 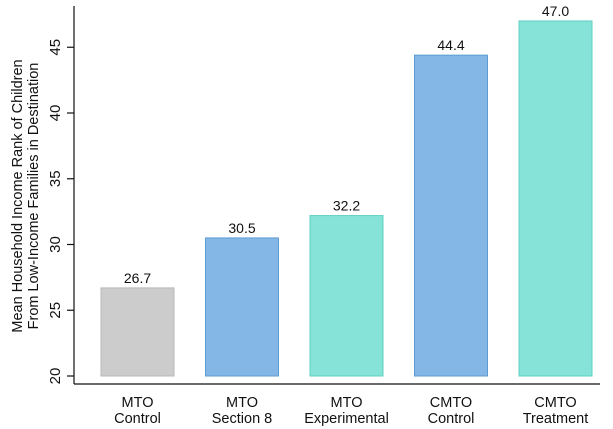 I want to click on bar-value-label: 44.4, so click(x=450, y=45).